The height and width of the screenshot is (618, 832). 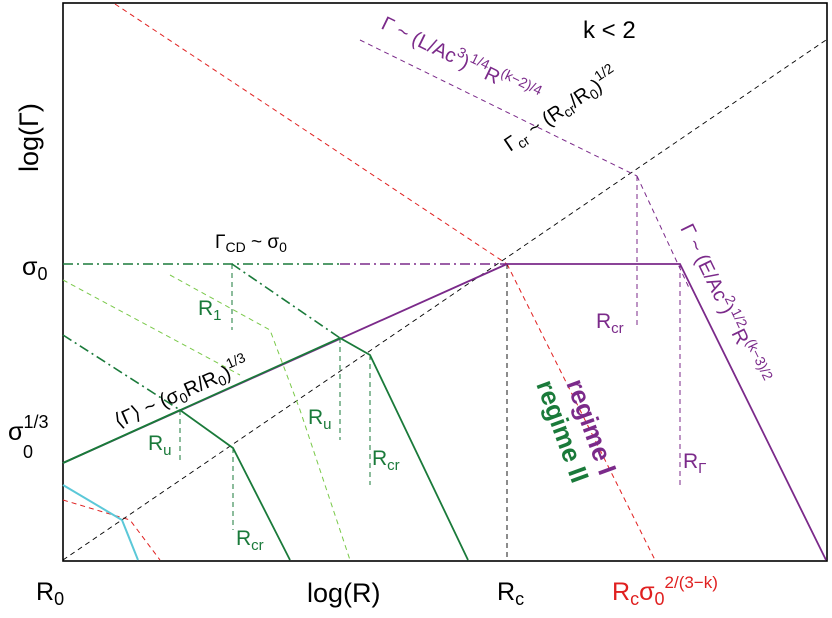 What do you see at coordinates (34, 268) in the screenshot?
I see `tick-sigma0: σ0` at bounding box center [34, 268].